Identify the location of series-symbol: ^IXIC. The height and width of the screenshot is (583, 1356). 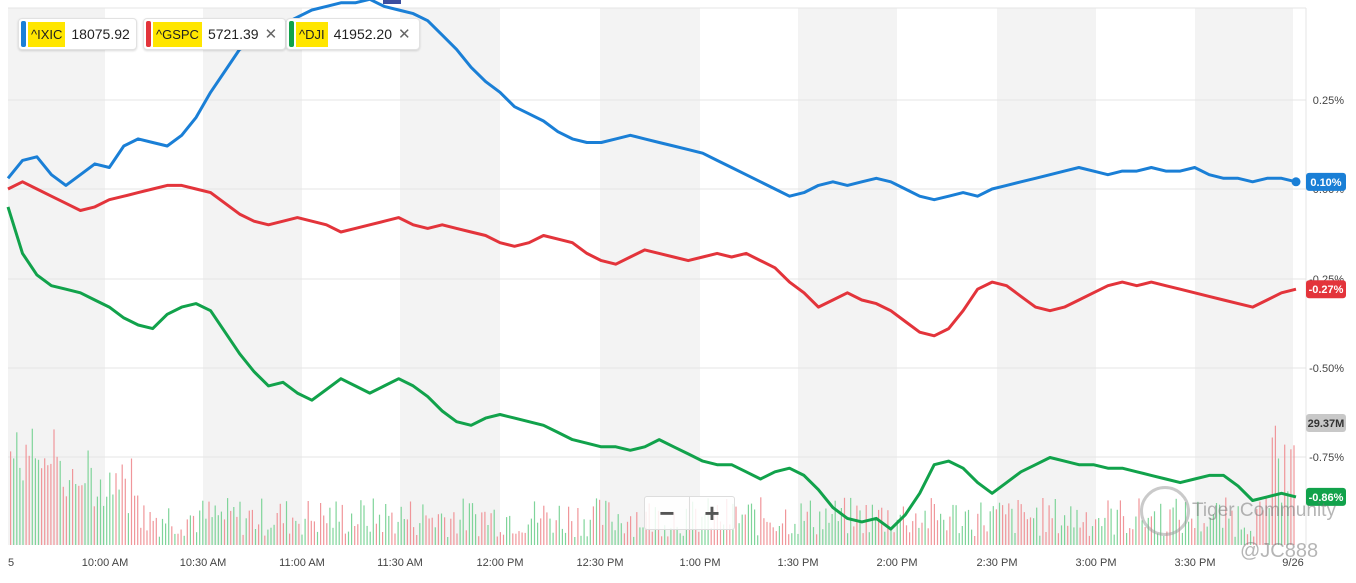
(47, 34).